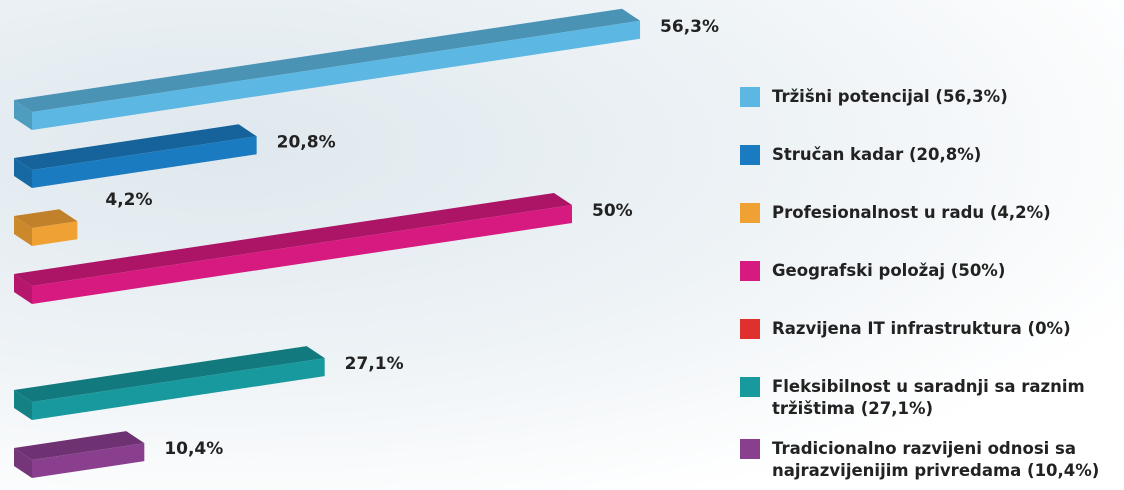  I want to click on legend-label: Tržišni potencijal (56,3%), so click(890, 96).